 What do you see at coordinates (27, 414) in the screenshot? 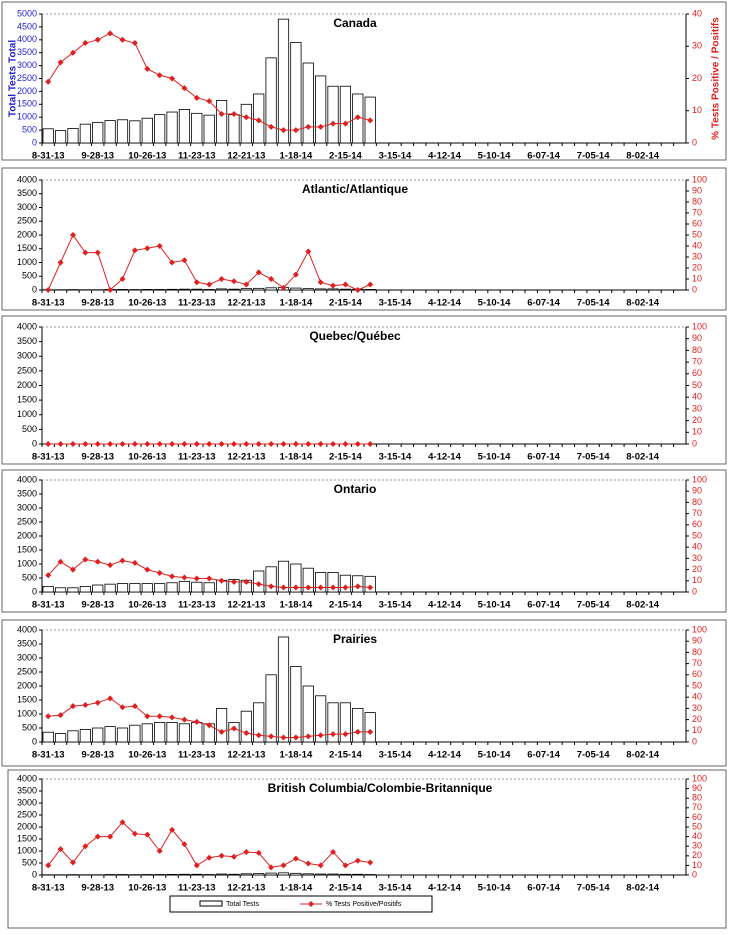
I see `y-tick-label: 1000` at bounding box center [27, 414].